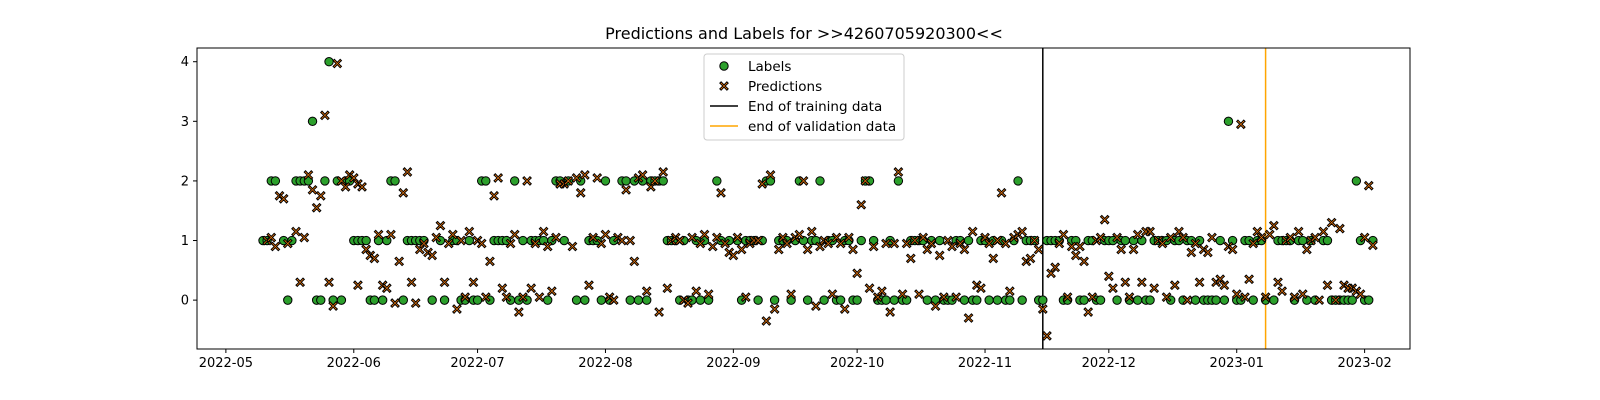 Image resolution: width=1600 pixels, height=400 pixels. What do you see at coordinates (724, 86) in the screenshot?
I see `legend-marker-predictions` at bounding box center [724, 86].